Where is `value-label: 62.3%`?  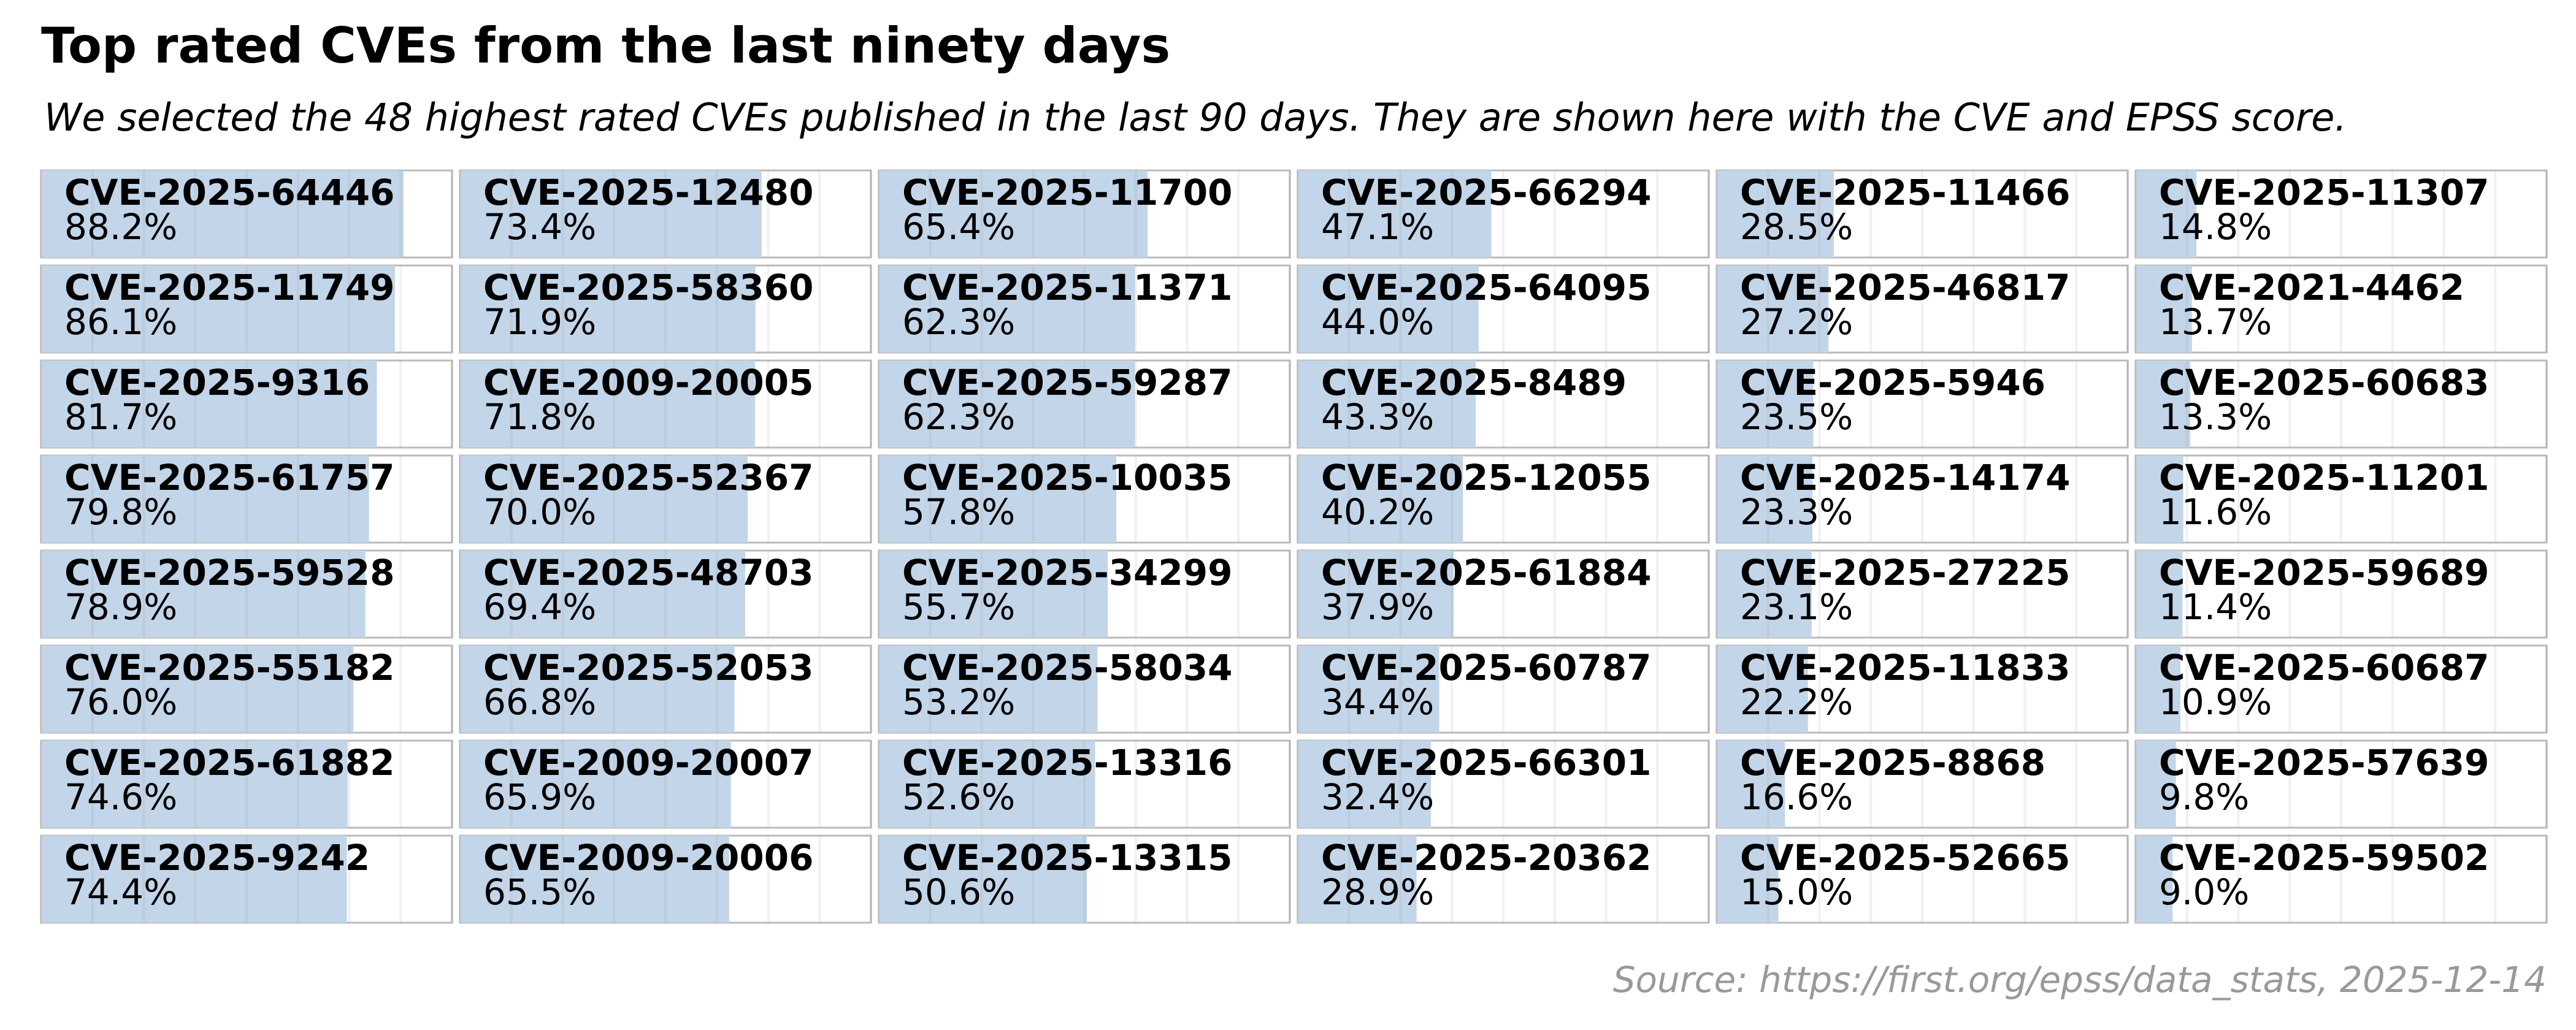
value-label: 62.3% is located at coordinates (958, 417).